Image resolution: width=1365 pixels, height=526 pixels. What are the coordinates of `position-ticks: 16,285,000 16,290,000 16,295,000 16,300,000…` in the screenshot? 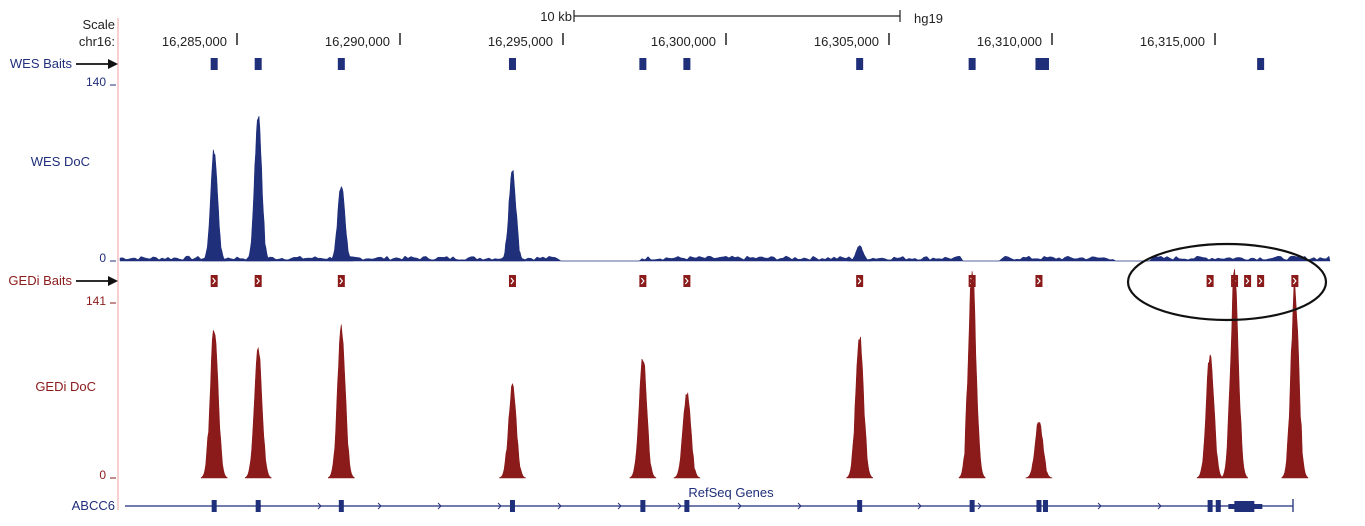 It's located at (689, 41).